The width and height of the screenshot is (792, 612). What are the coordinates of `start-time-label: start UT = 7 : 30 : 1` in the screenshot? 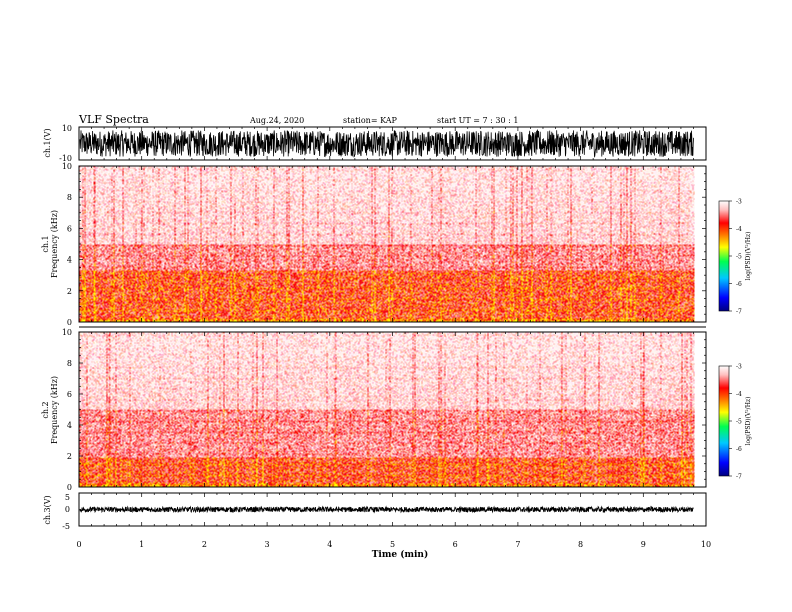 It's located at (477, 120).